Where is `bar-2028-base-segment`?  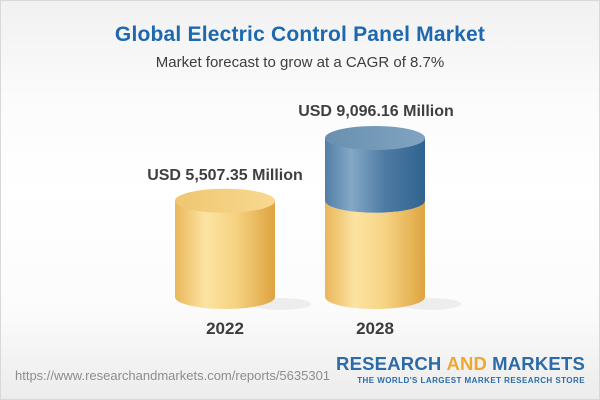 bar-2028-base-segment is located at coordinates (375, 254).